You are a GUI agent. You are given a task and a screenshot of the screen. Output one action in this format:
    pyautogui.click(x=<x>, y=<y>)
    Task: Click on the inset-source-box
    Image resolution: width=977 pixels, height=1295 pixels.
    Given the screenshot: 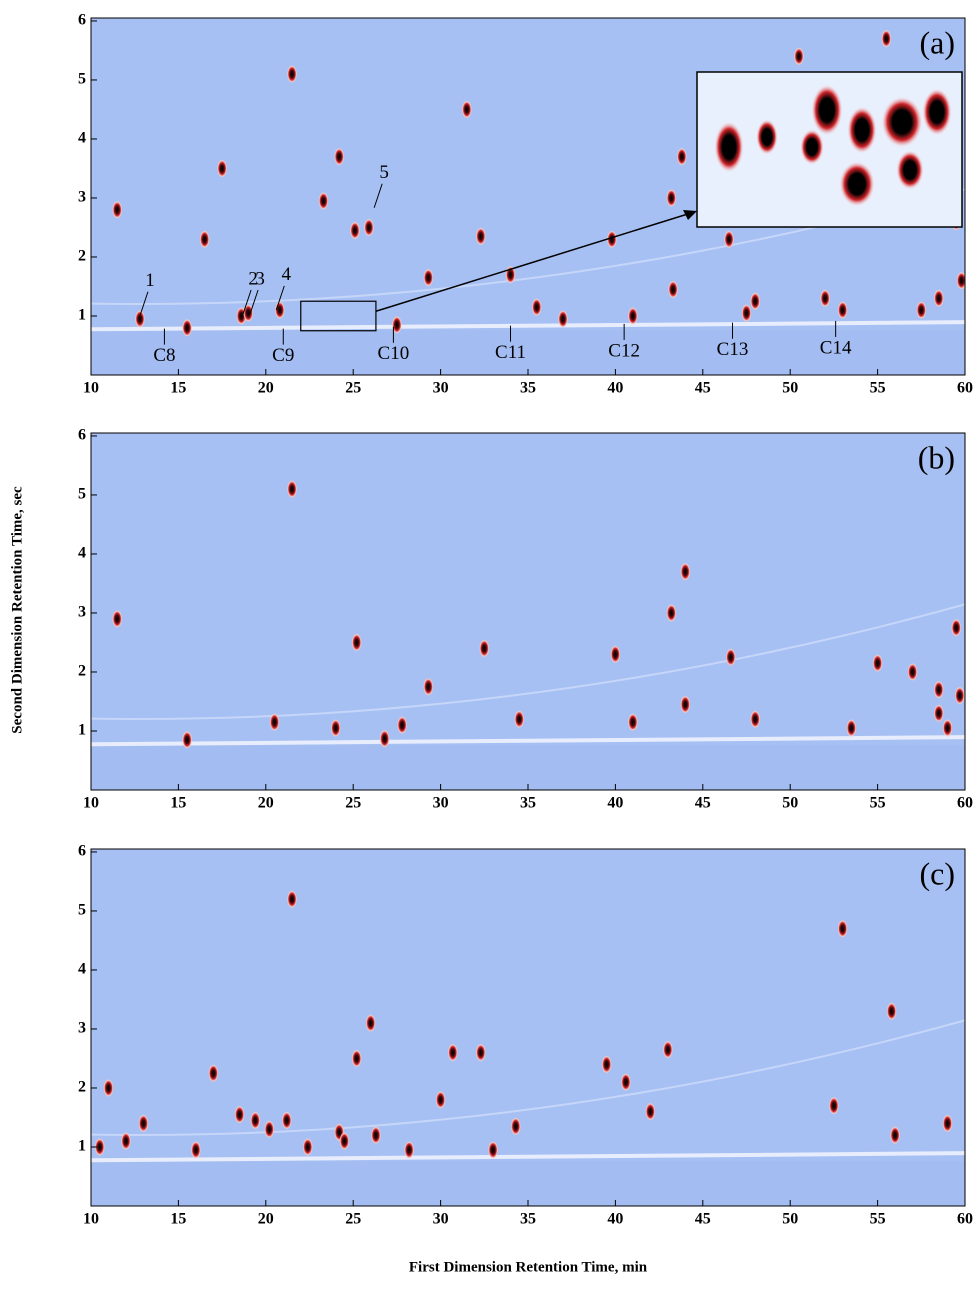 What is the action you would take?
    pyautogui.click(x=338, y=316)
    